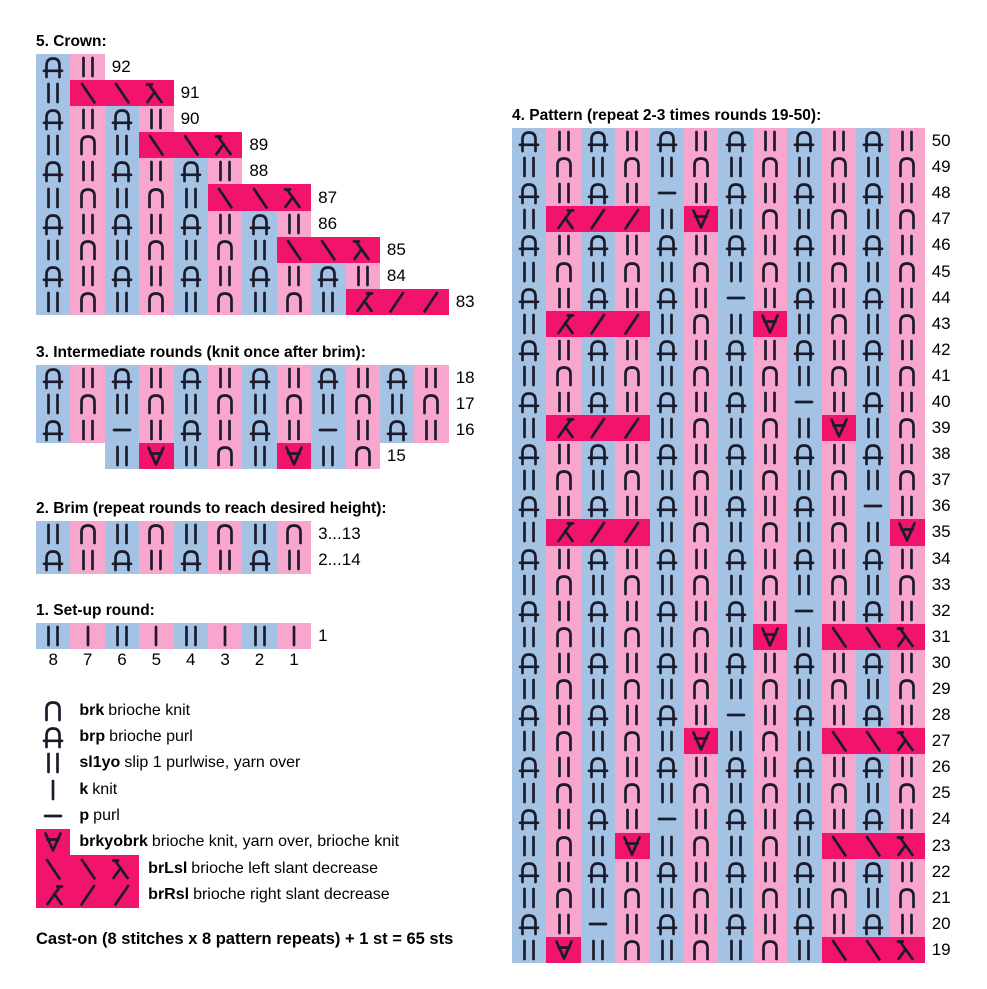  Describe the element at coordinates (397, 302) in the screenshot. I see `fs-icon` at that location.